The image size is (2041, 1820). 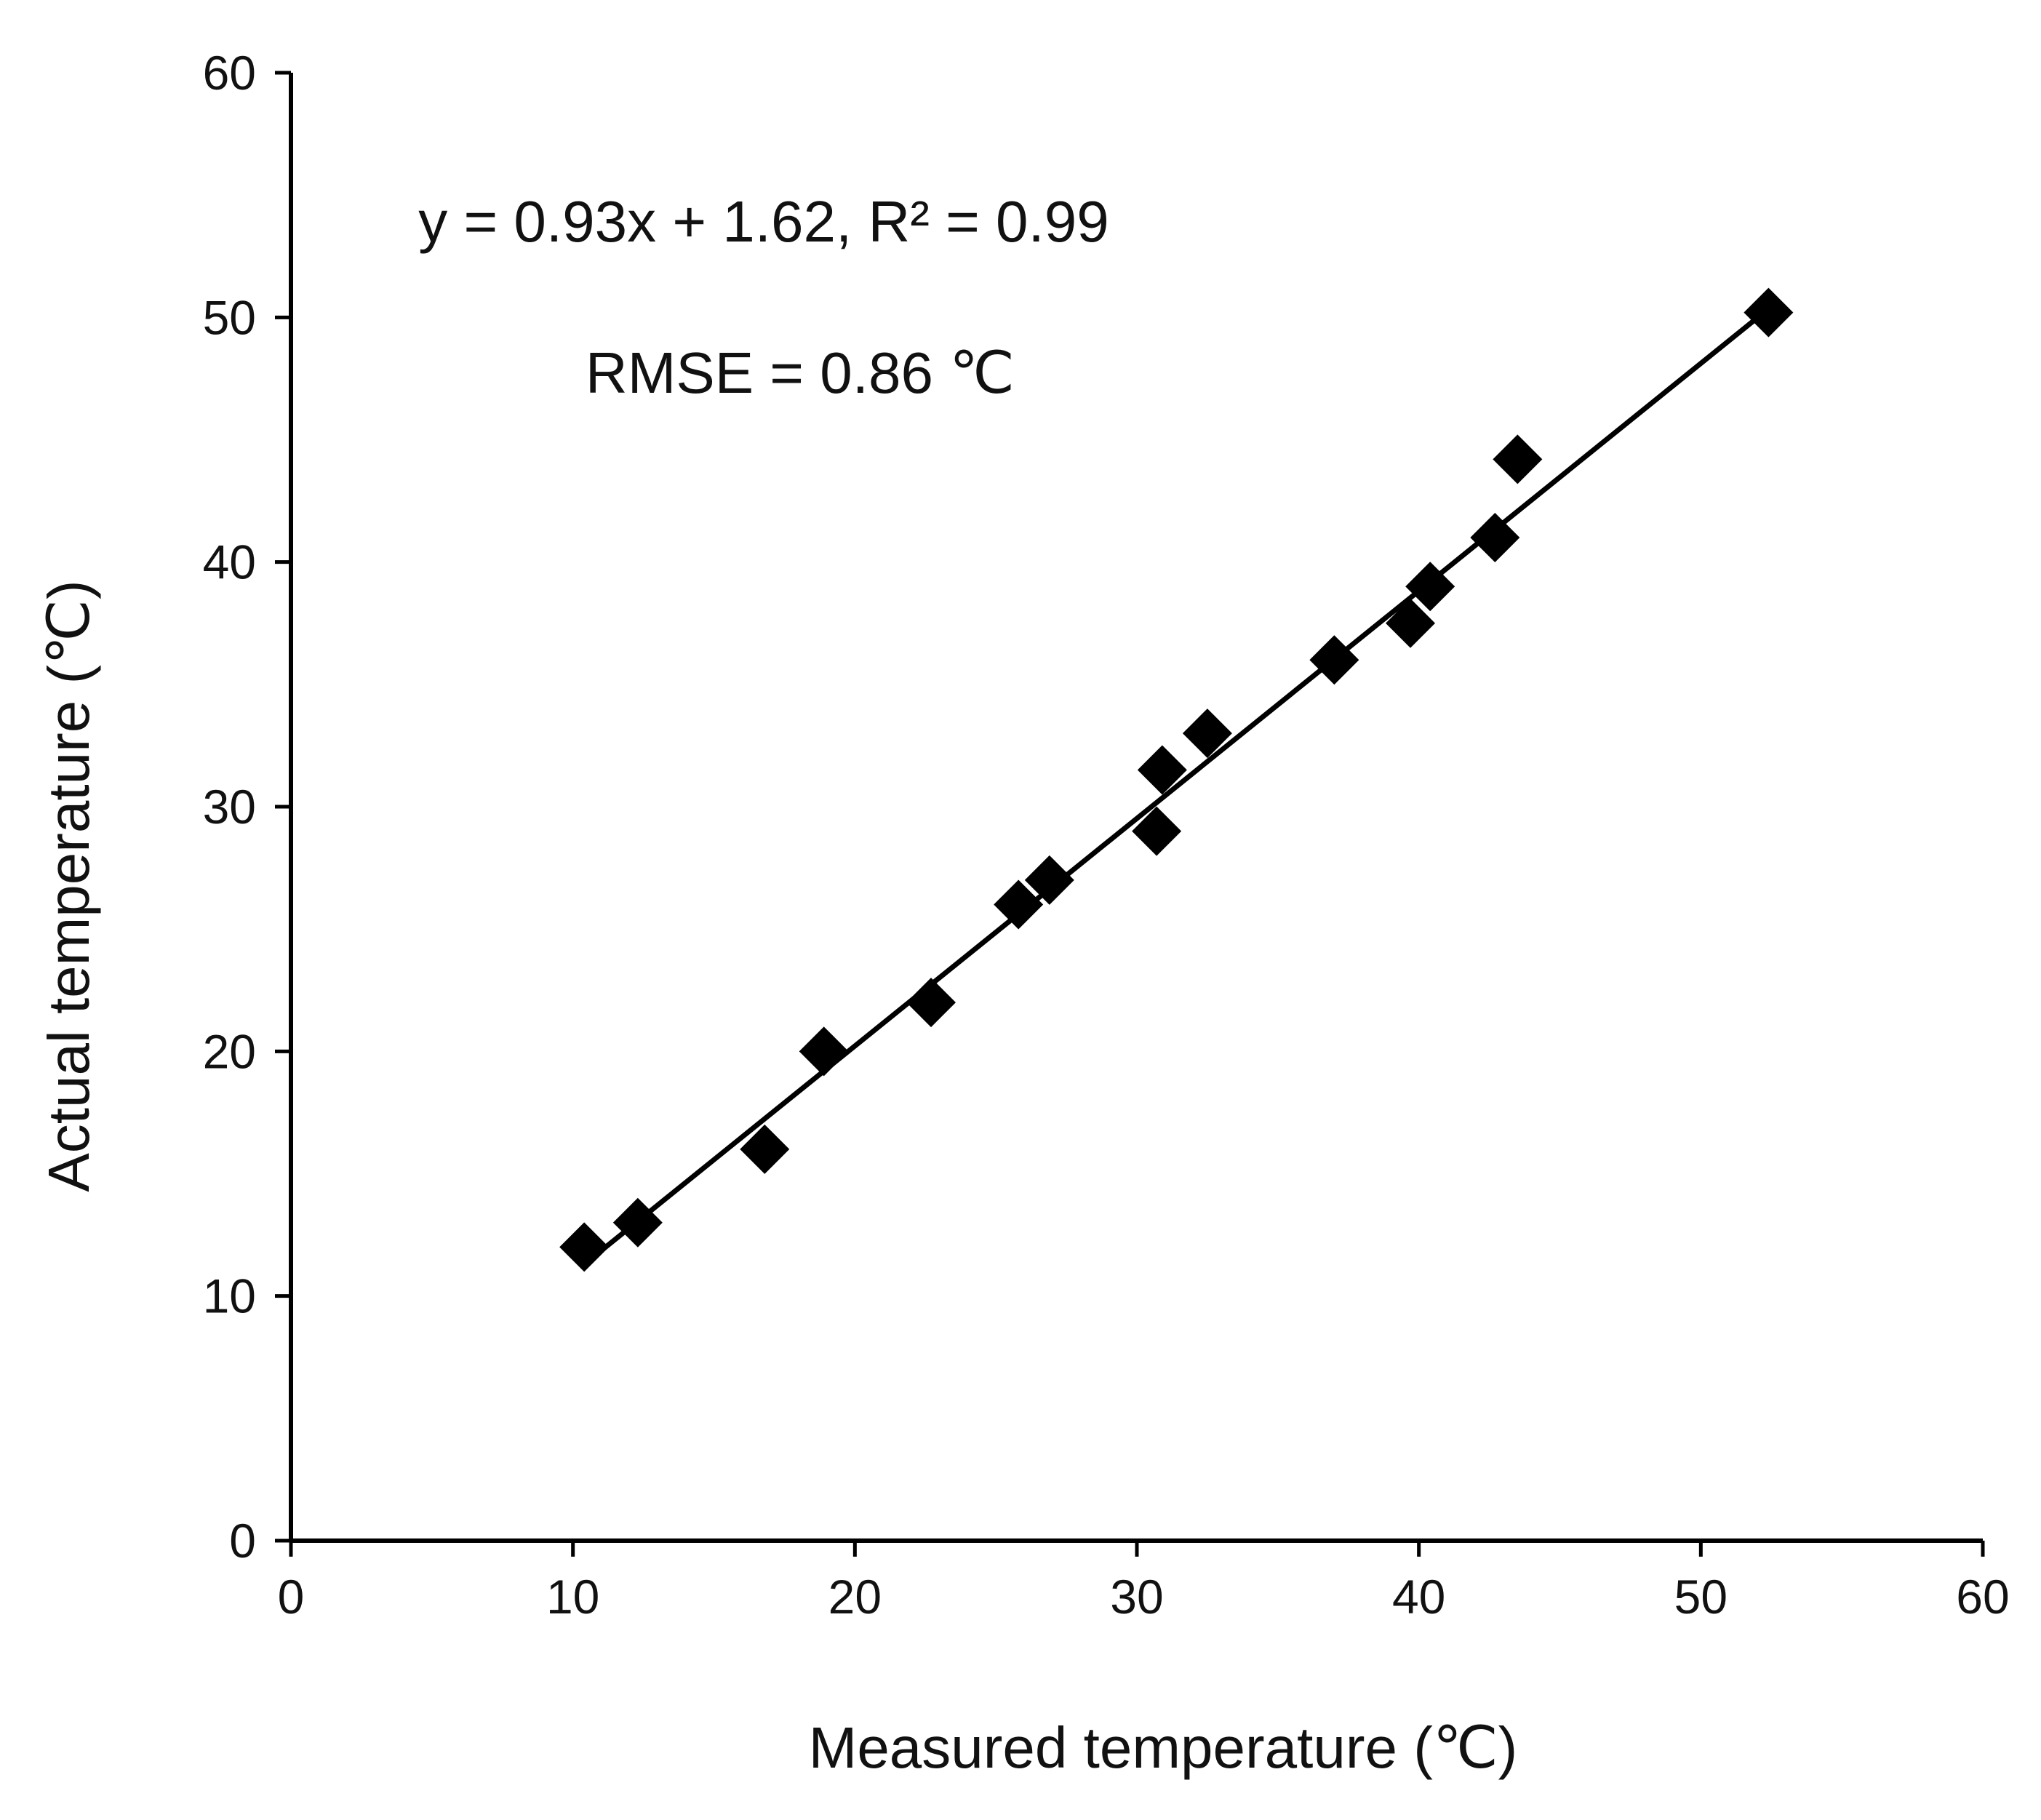 What do you see at coordinates (1701, 1597) in the screenshot?
I see `x-tick-label: 50` at bounding box center [1701, 1597].